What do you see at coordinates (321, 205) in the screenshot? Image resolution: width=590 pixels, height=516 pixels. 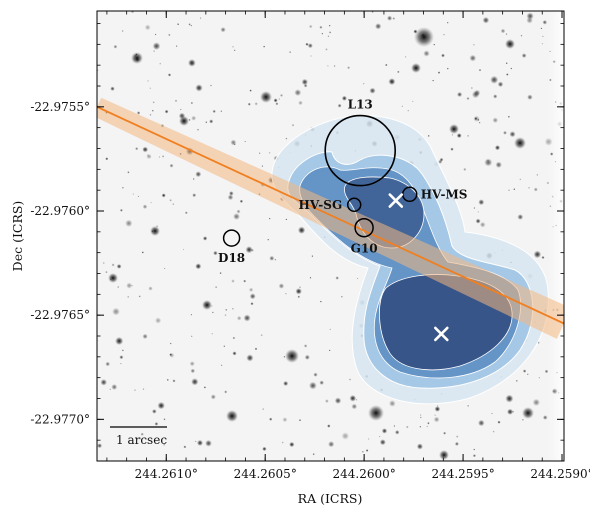 I see `label-hv-sg: HV-SG` at bounding box center [321, 205].